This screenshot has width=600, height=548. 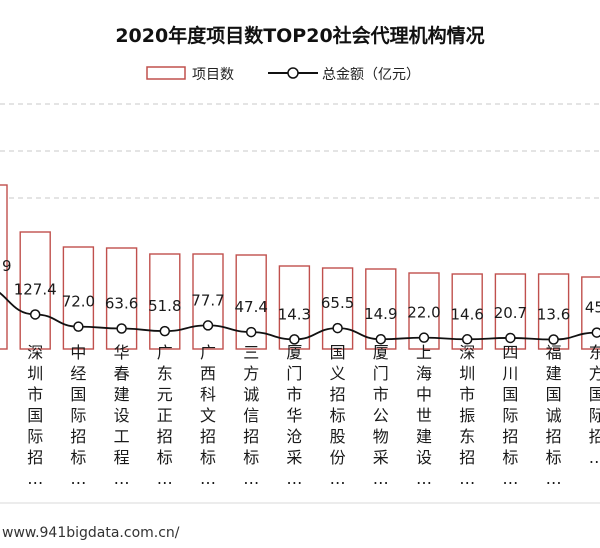 What do you see at coordinates (467, 394) in the screenshot?
I see `category-11-char-2: 市` at bounding box center [467, 394].